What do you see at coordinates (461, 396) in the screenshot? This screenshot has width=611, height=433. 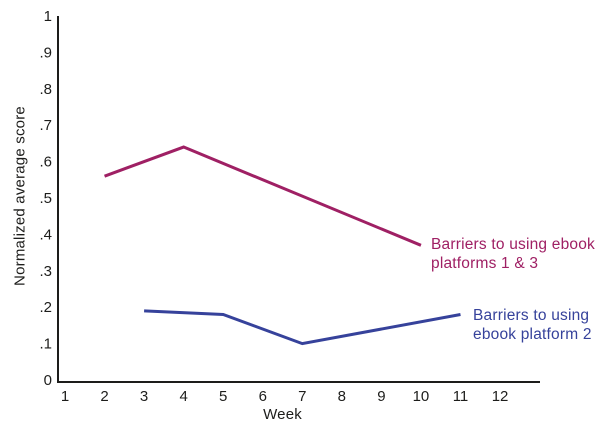 I see `x-tick-label: 11` at bounding box center [461, 396].